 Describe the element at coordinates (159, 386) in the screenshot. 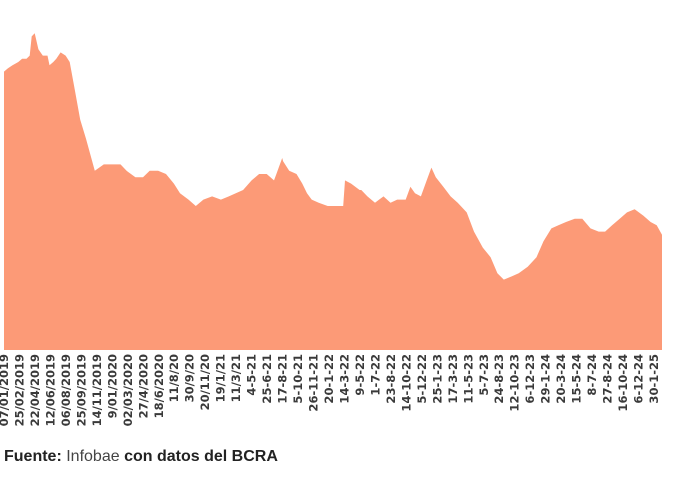

I see `x-tick-label: 18/6/2020` at that location.